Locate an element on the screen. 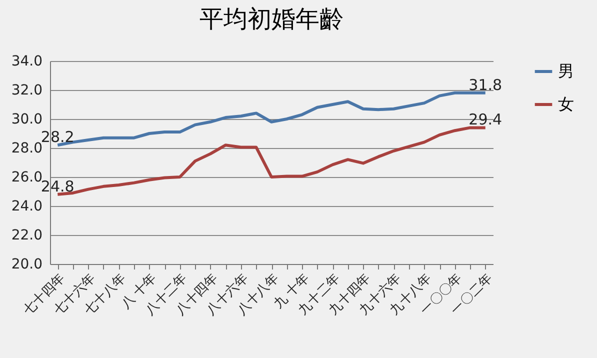 Image resolution: width=597 pixels, height=358 pixels. y-tick-label: 32.0 is located at coordinates (26, 90).